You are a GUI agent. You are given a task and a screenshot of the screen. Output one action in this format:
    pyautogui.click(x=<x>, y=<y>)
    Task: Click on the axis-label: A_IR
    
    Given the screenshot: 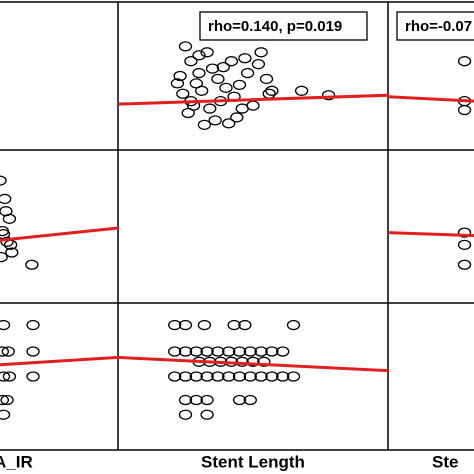 What is the action you would take?
    pyautogui.click(x=16, y=461)
    